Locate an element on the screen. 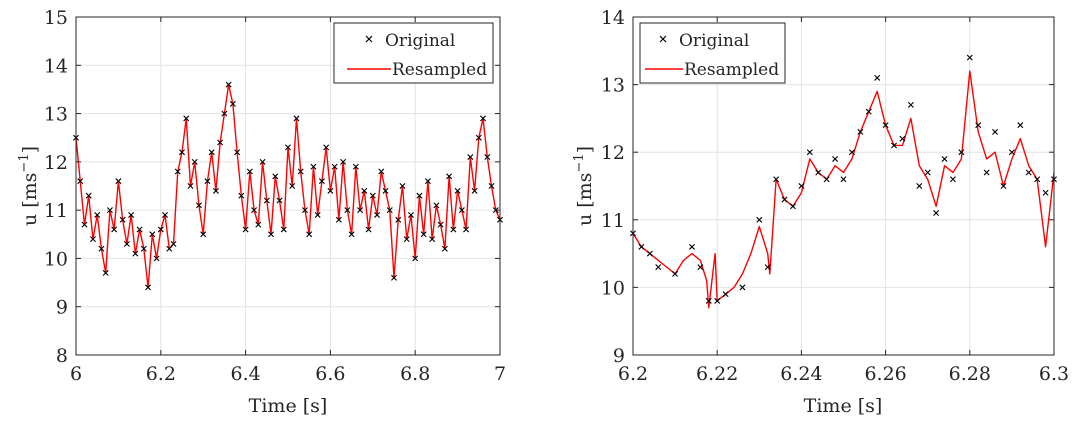 This screenshot has width=1075, height=427. left-x-tick-label: 6.6 is located at coordinates (330, 374).